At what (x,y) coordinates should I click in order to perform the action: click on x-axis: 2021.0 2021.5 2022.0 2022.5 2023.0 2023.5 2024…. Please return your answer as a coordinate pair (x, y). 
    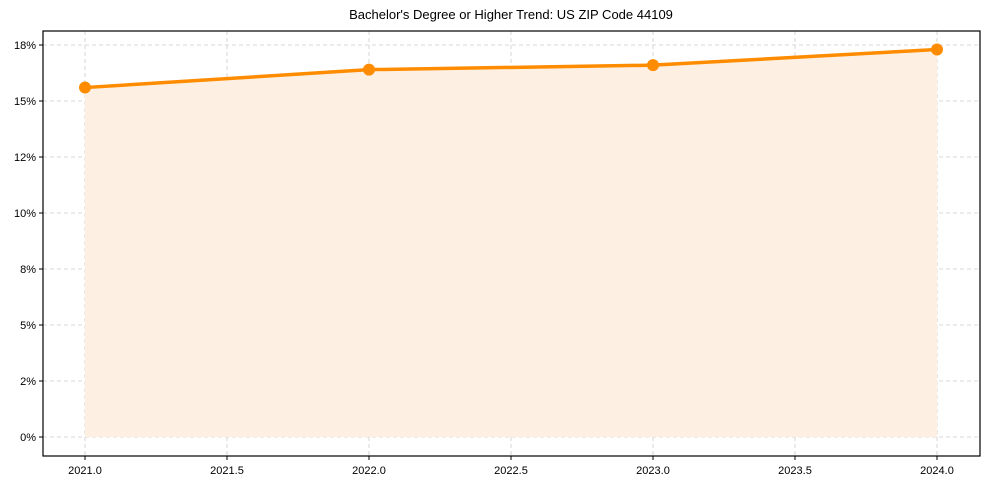
    Looking at the image, I should click on (511, 466).